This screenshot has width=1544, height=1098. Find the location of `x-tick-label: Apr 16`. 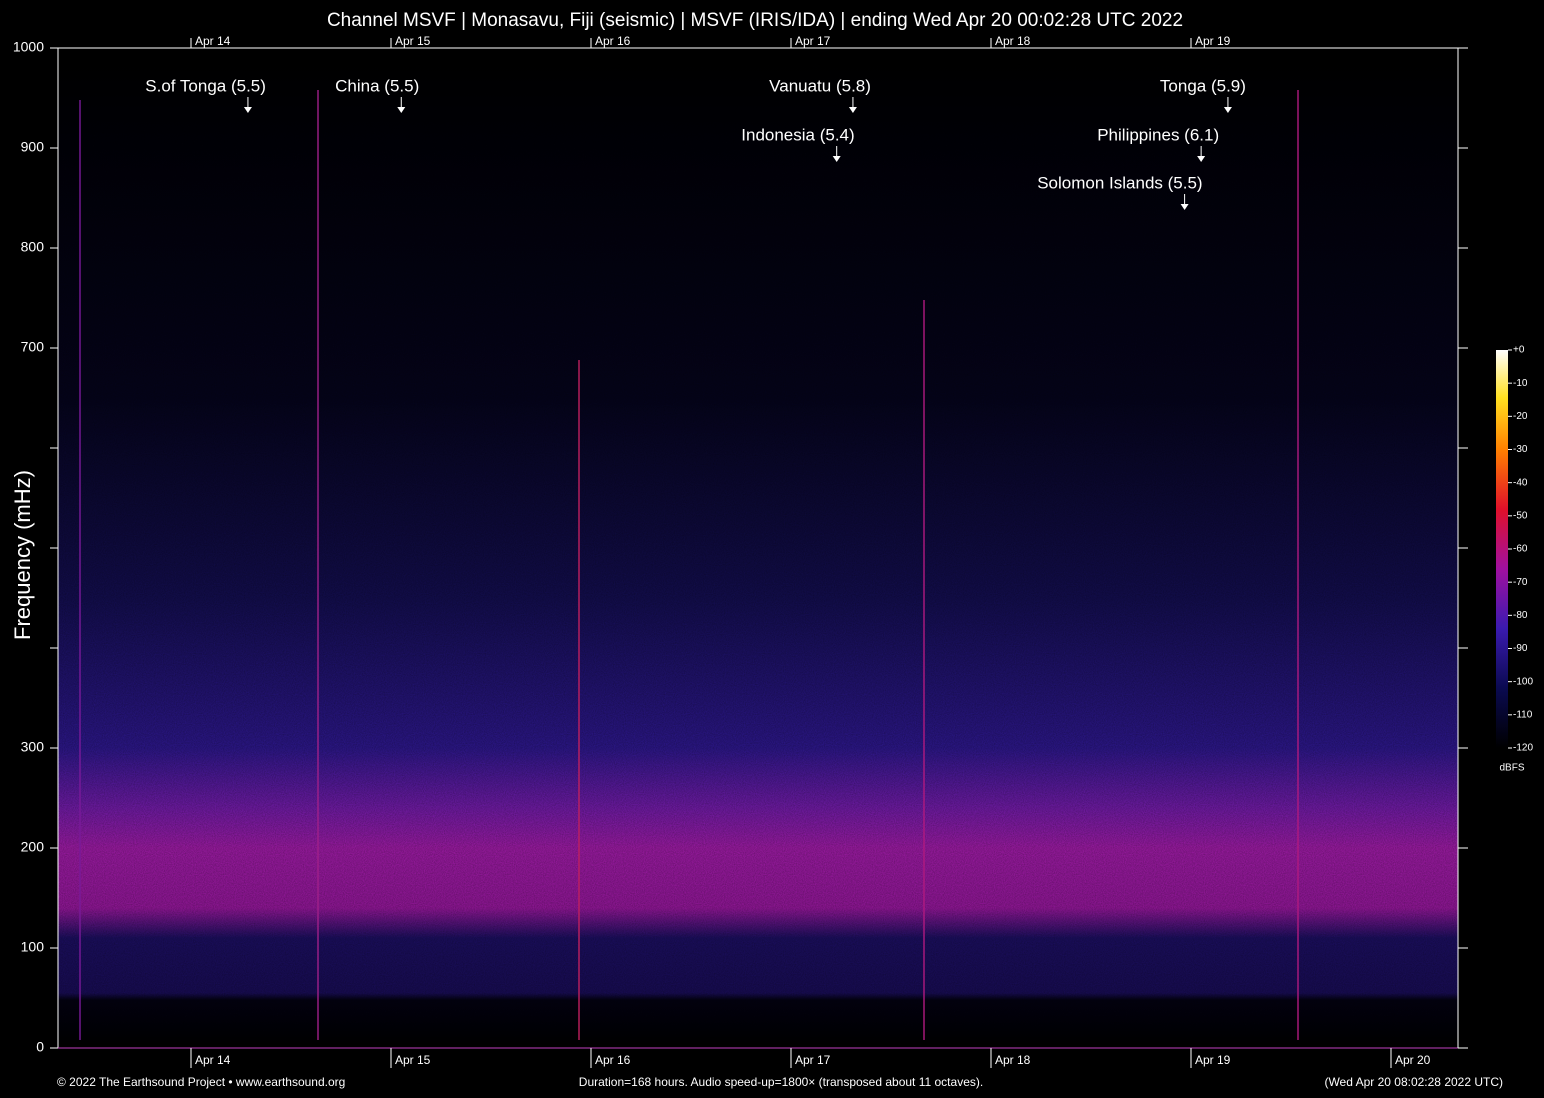

x-tick-label: Apr 16 is located at coordinates (613, 1060).